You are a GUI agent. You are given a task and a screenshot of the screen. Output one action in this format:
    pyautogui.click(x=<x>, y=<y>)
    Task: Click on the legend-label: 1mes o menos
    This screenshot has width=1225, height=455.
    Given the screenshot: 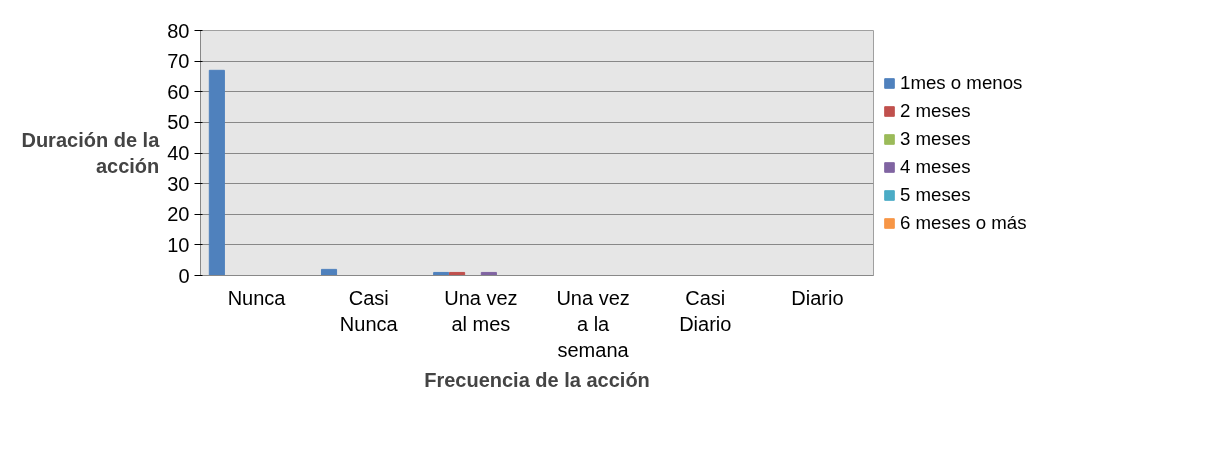 What is the action you would take?
    pyautogui.click(x=961, y=82)
    